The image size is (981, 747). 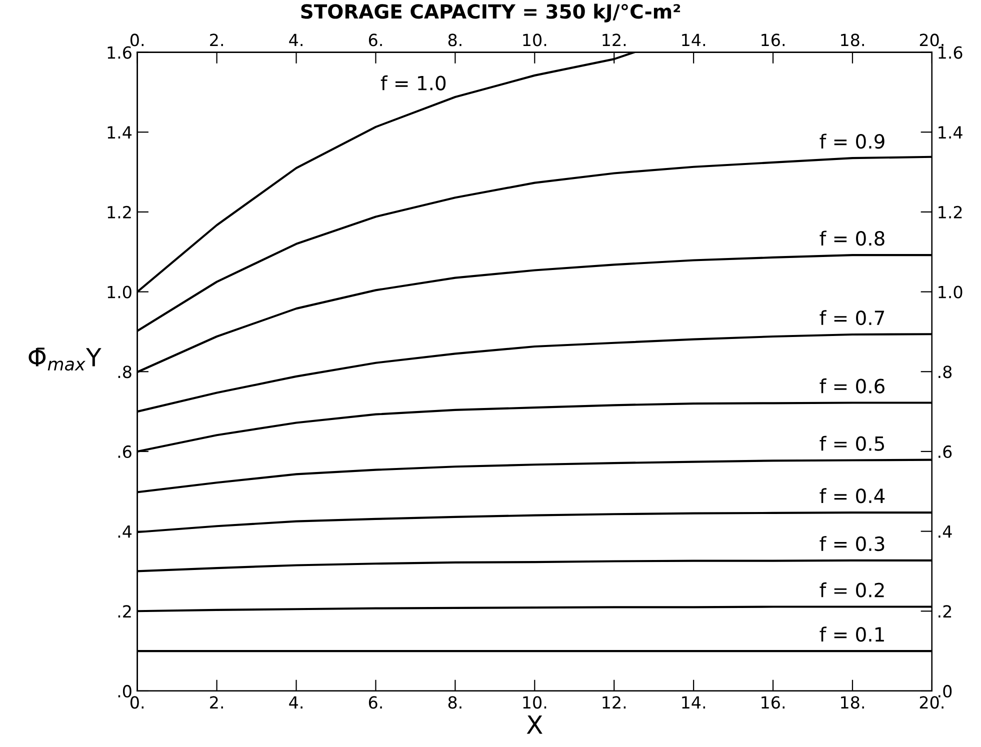 I want to click on series-label: f = 0.1, so click(x=852, y=634).